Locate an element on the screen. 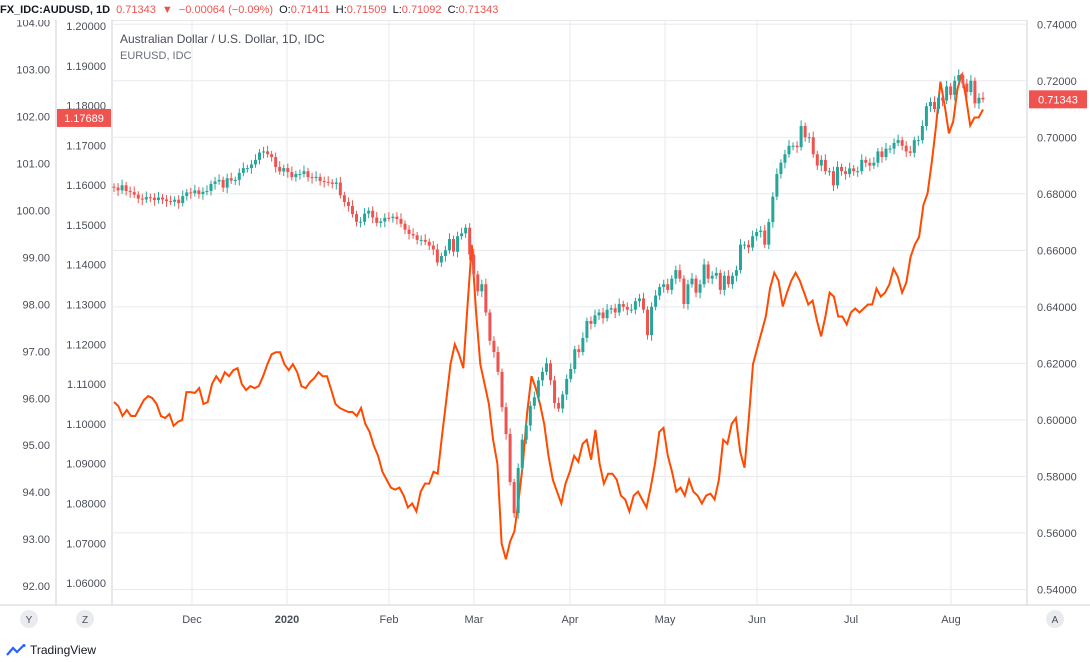  x-axis-tick: Dec is located at coordinates (192, 620).